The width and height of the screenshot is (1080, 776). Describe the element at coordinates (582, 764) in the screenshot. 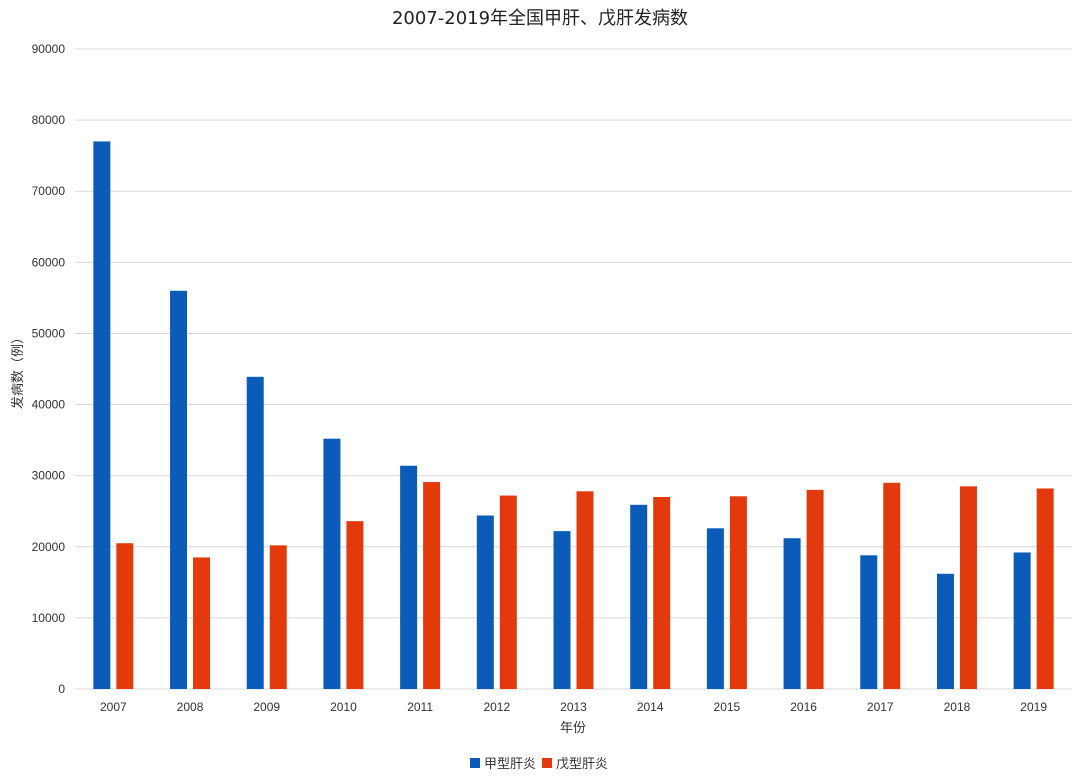

I see `legend-label: 戊型肝炎` at that location.